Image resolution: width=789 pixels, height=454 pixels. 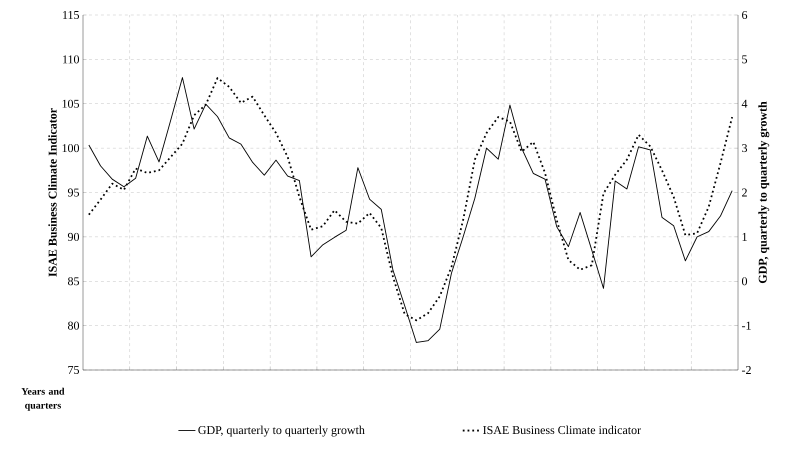 I want to click on y-tick-label: 75, so click(x=74, y=370).